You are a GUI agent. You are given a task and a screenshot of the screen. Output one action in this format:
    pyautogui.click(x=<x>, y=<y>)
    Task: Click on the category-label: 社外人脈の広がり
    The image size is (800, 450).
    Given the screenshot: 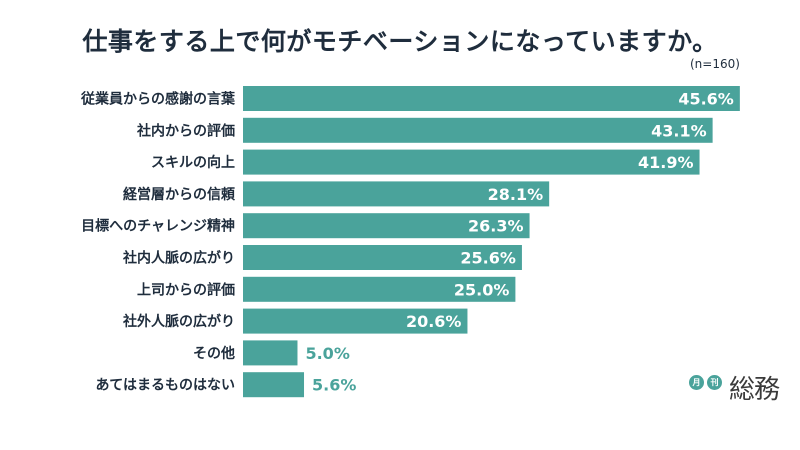 What is the action you would take?
    pyautogui.click(x=178, y=321)
    